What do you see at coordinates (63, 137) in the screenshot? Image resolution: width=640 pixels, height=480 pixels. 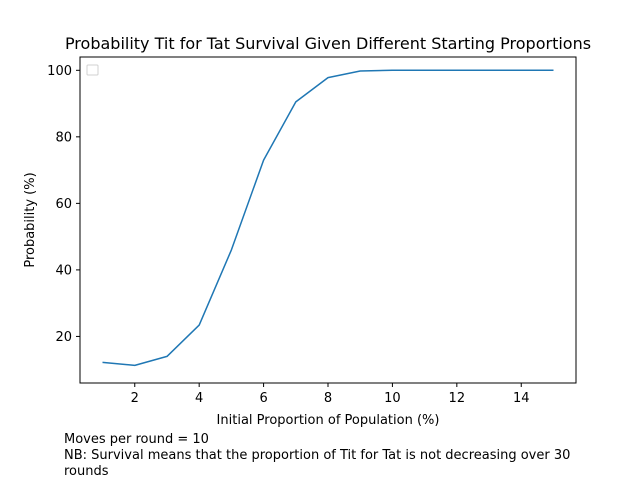 I see `y-tick-label: 80` at bounding box center [63, 137].